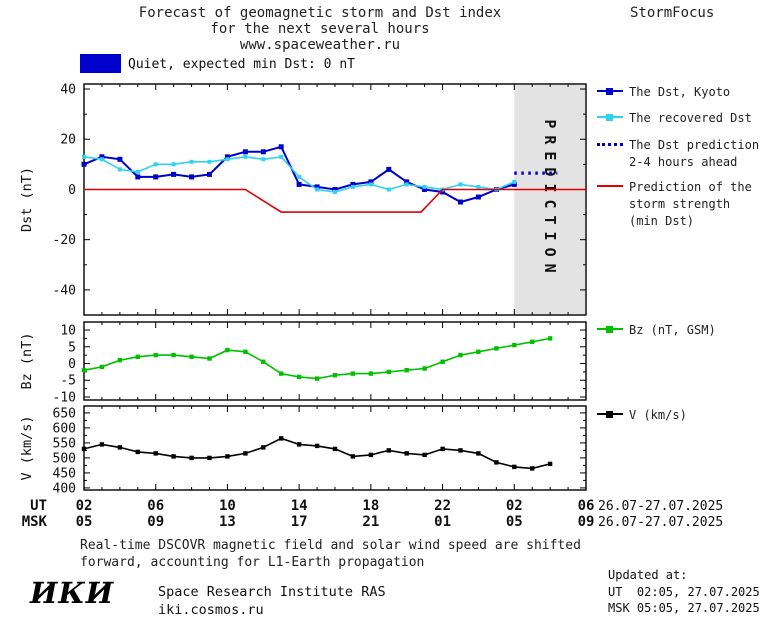 This screenshot has height=620, width=760. I want to click on iki-logo: ИКИ, so click(72, 593).